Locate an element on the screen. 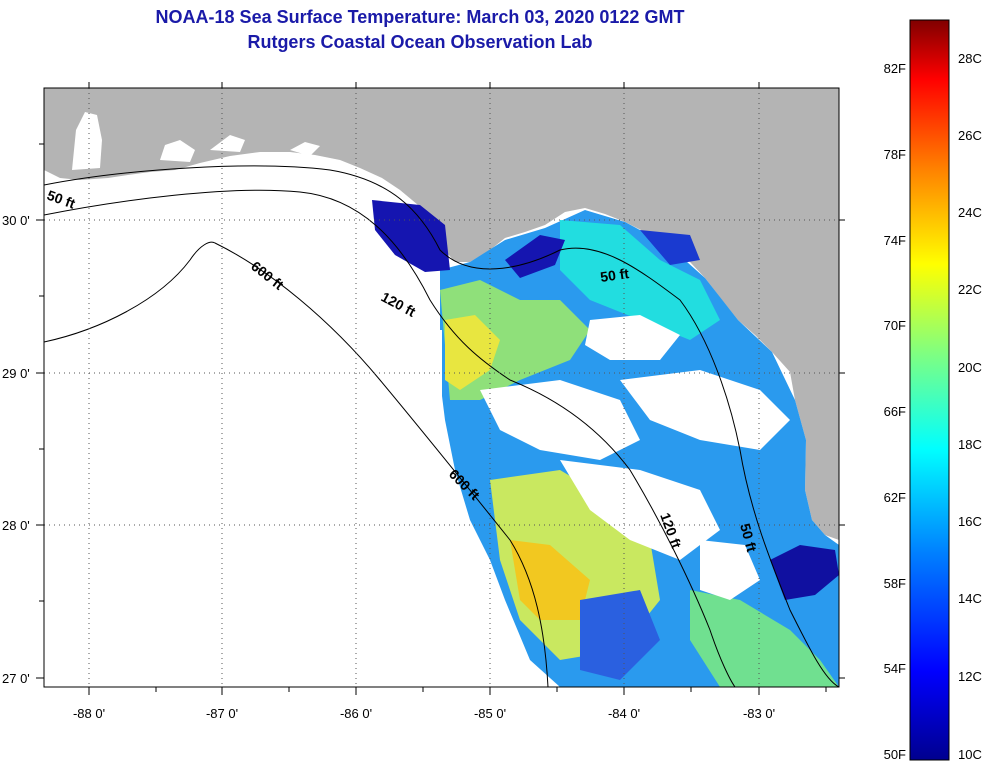  lon-label-86: -86 0' is located at coordinates (356, 713).